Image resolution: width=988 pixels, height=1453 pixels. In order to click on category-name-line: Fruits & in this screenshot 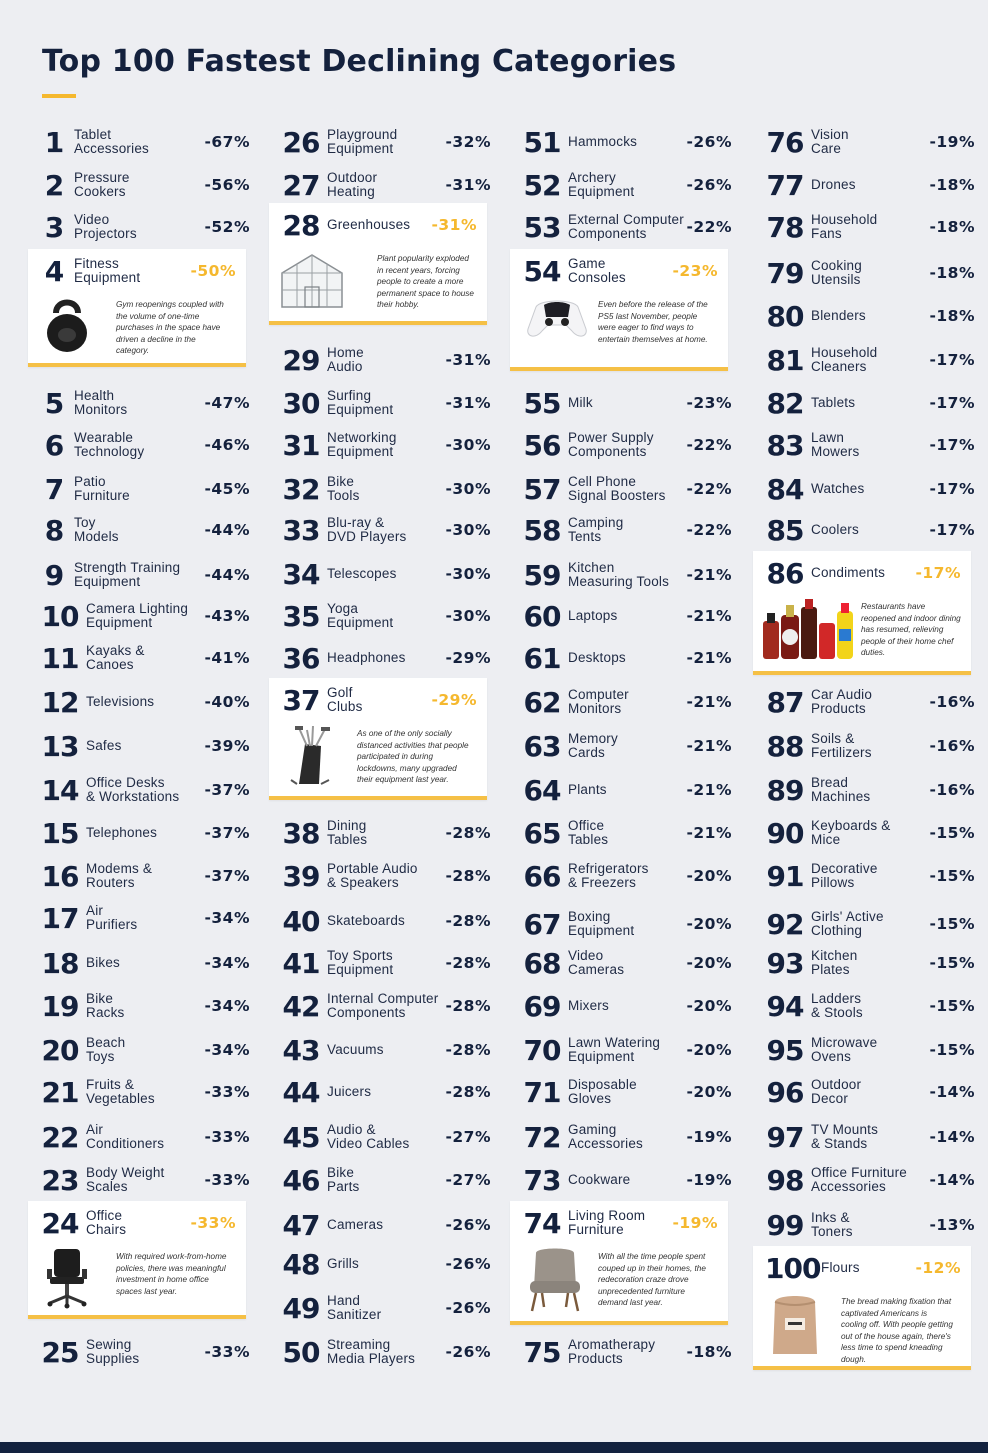, I will do `click(110, 1084)`.